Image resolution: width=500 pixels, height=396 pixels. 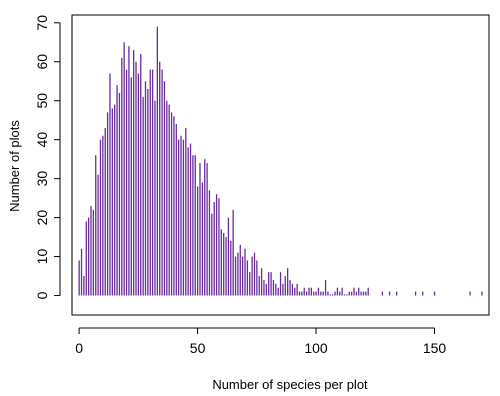 I want to click on y-axis-title: Number of plots, so click(x=14, y=166).